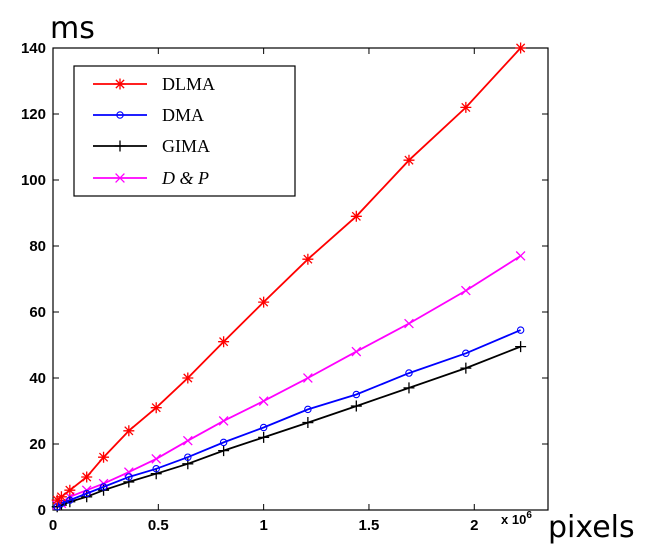 The image size is (656, 546). I want to click on x-tick-label: 0, so click(53, 525).